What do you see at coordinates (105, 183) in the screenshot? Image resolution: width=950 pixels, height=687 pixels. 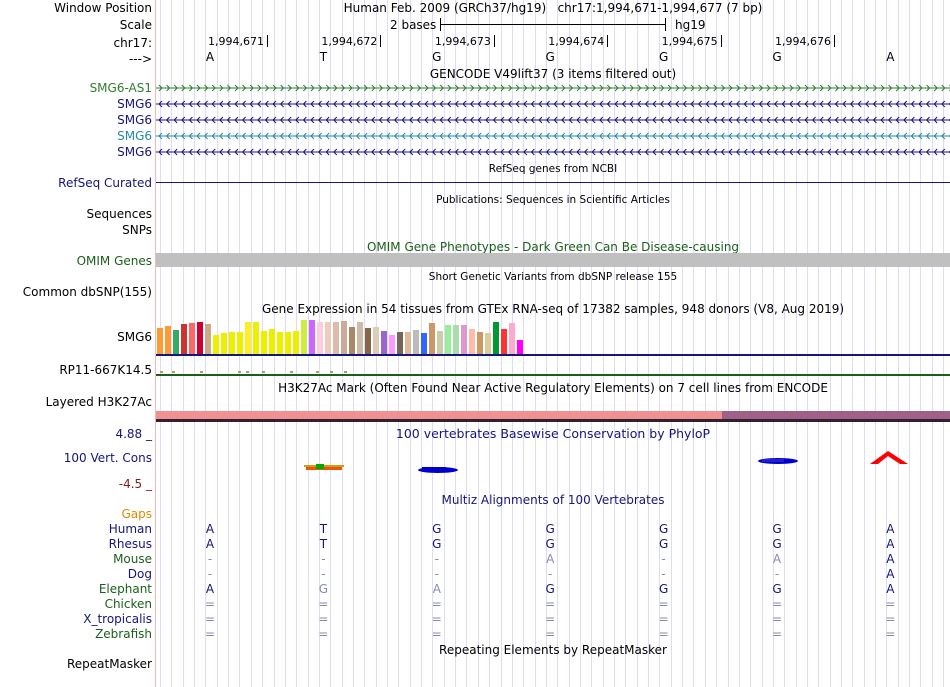 I see `refseq-label: RefSeq Curated` at bounding box center [105, 183].